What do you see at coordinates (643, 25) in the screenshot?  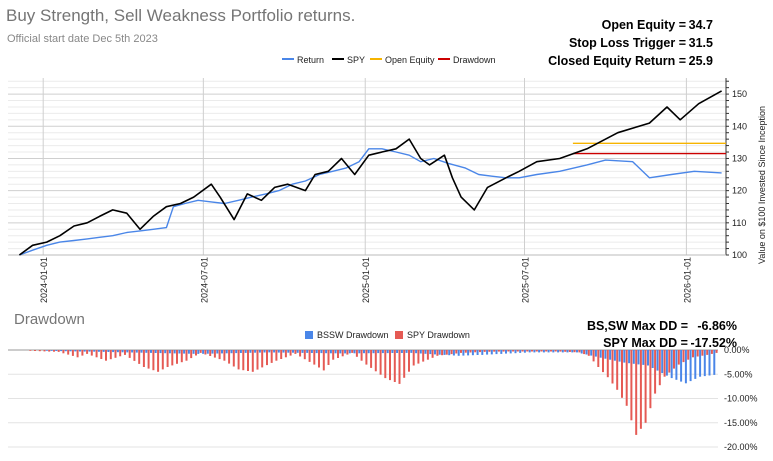 I see `open-equity-label: Open Equity =` at bounding box center [643, 25].